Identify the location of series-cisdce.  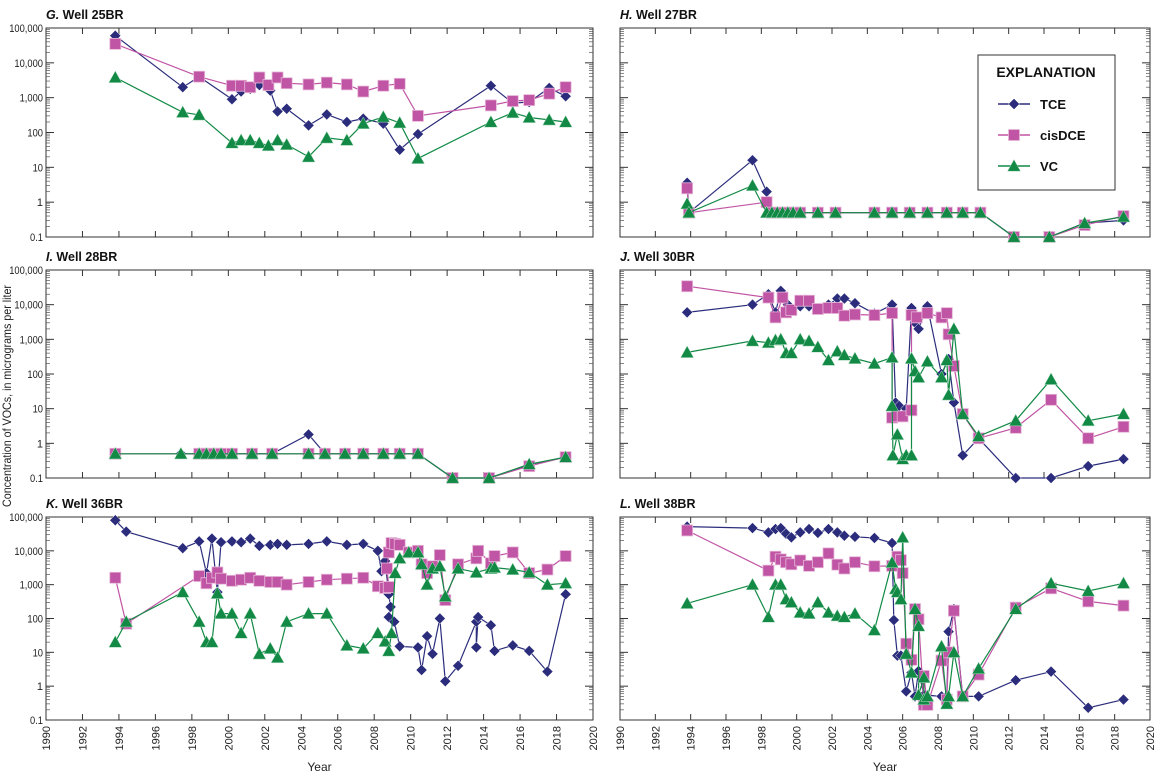
(340, 79).